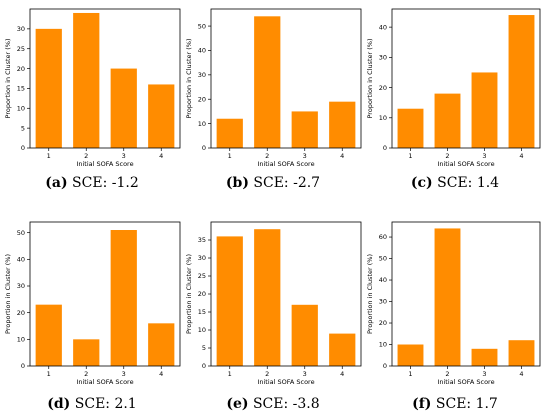  I want to click on caption-text: SCE: -1.2, so click(103, 183).